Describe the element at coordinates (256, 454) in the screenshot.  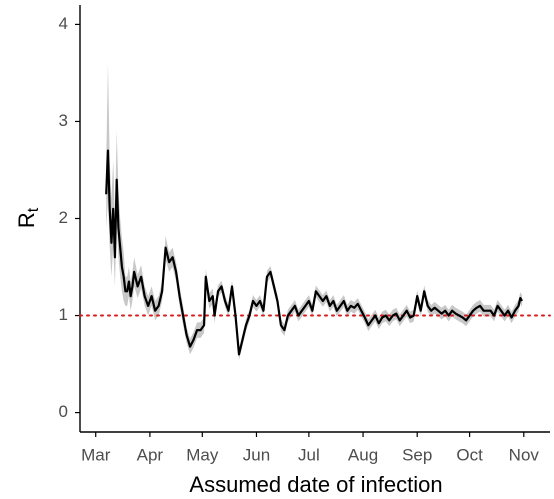
I see `x-tick-label: Jun` at that location.